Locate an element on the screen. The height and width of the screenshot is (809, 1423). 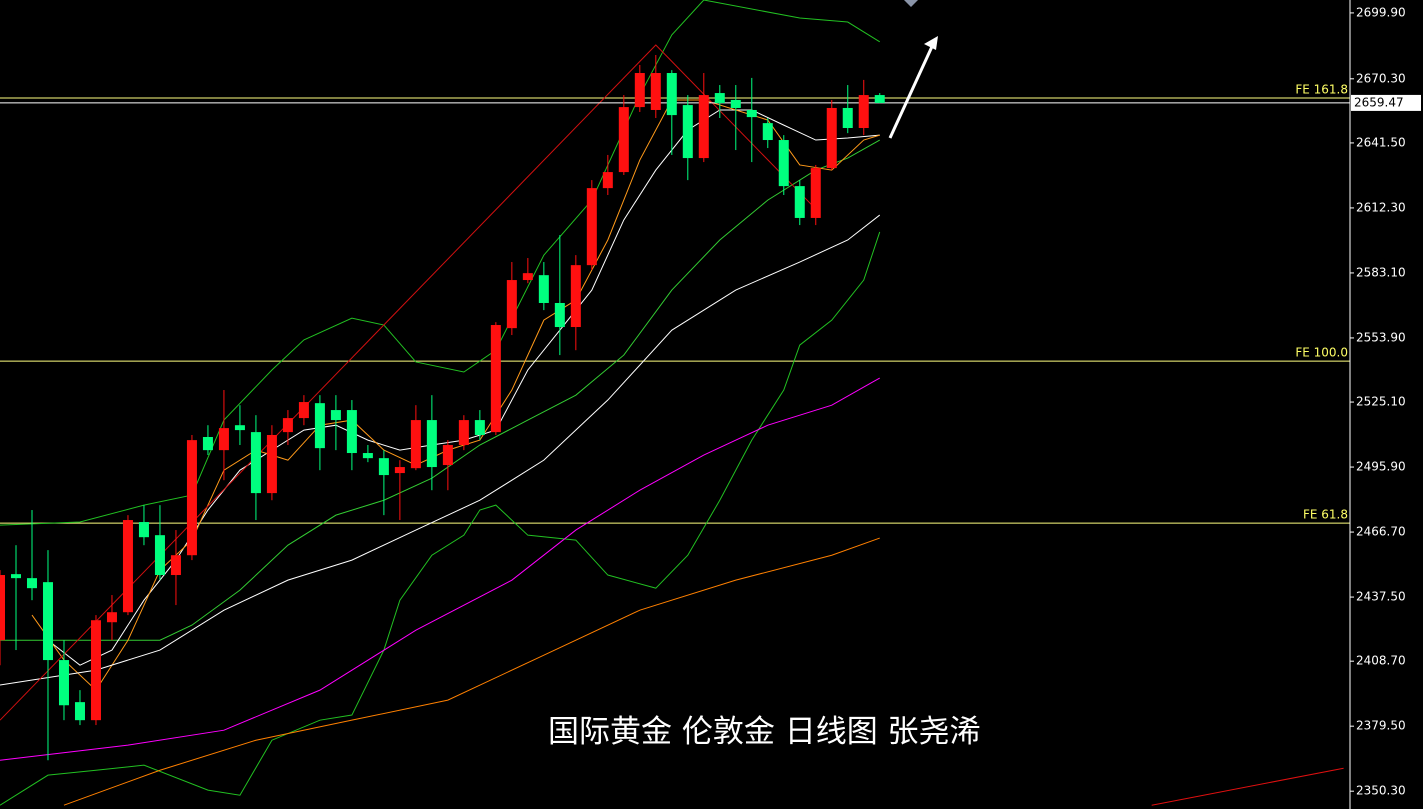
y-tick-label: 2408.70 is located at coordinates (1381, 661).